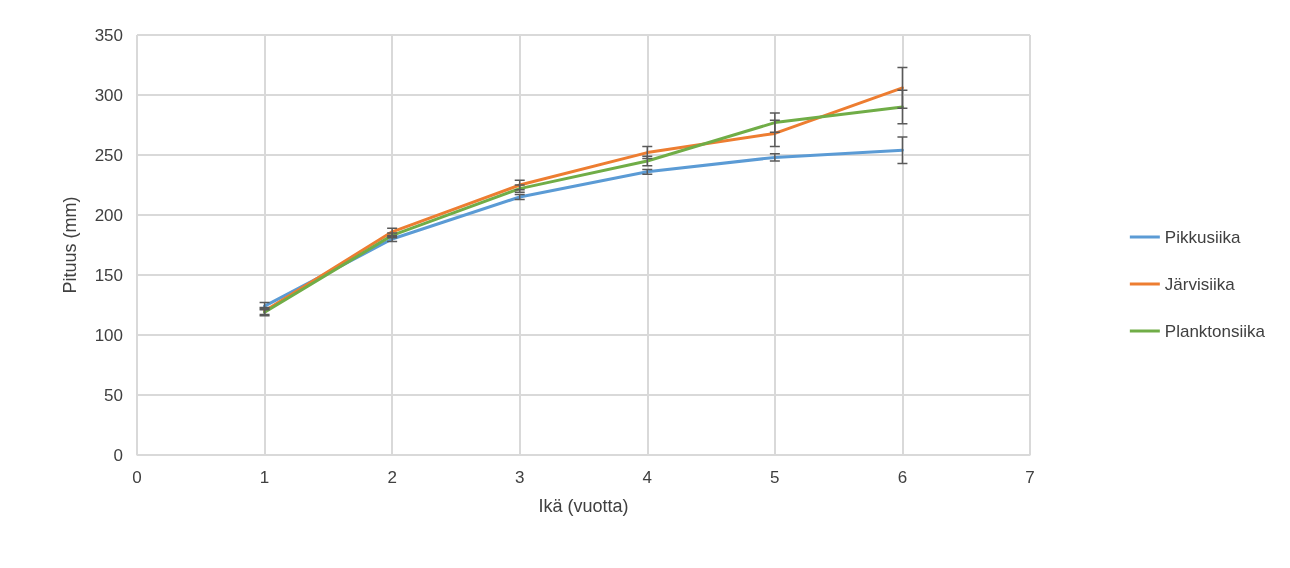 Image resolution: width=1290 pixels, height=568 pixels. Describe the element at coordinates (108, 335) in the screenshot. I see `y-tick-label: 100` at that location.